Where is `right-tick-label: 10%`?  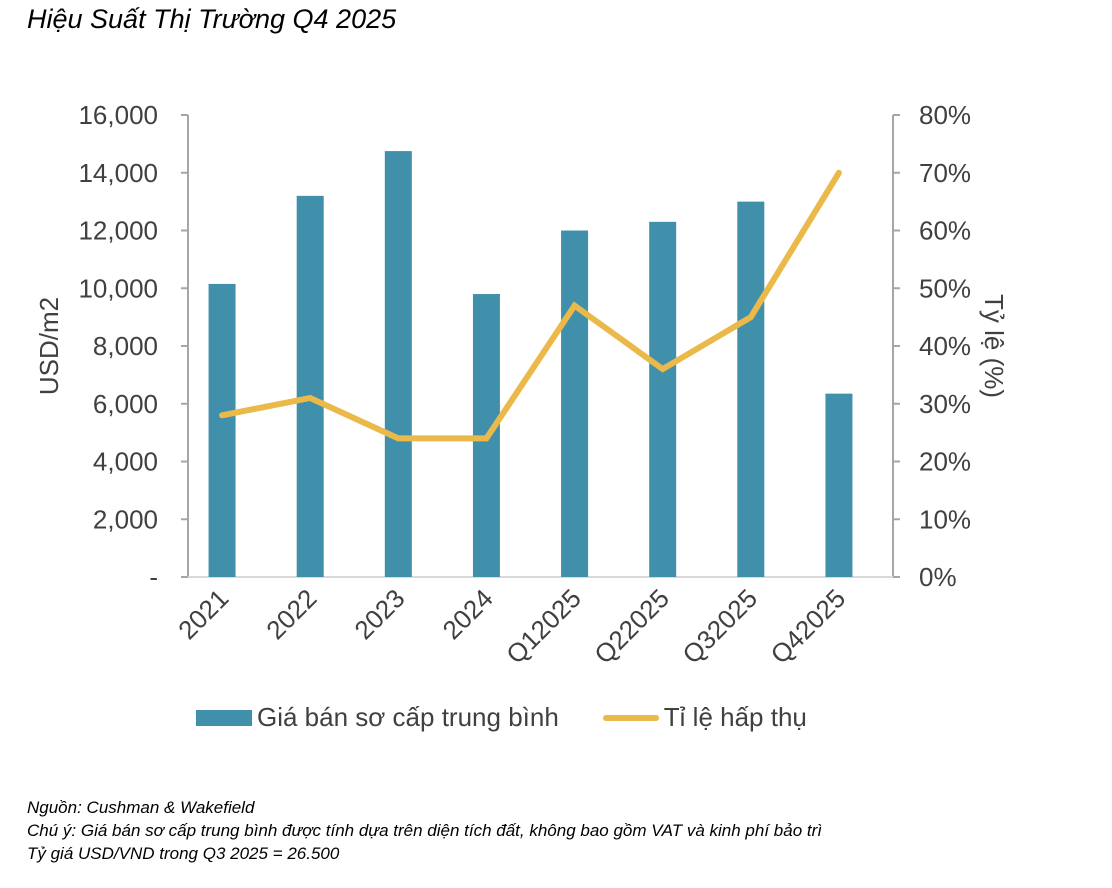 right-tick-label: 10% is located at coordinates (945, 519).